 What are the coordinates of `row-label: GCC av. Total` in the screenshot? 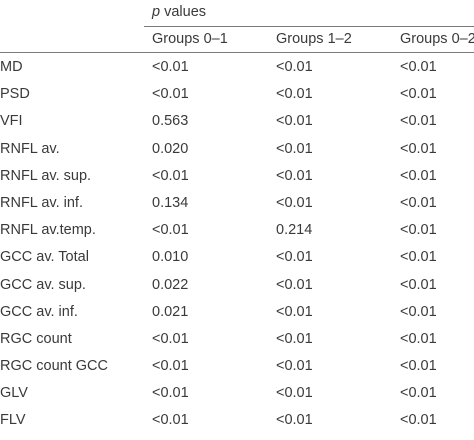 It's located at (44, 257).